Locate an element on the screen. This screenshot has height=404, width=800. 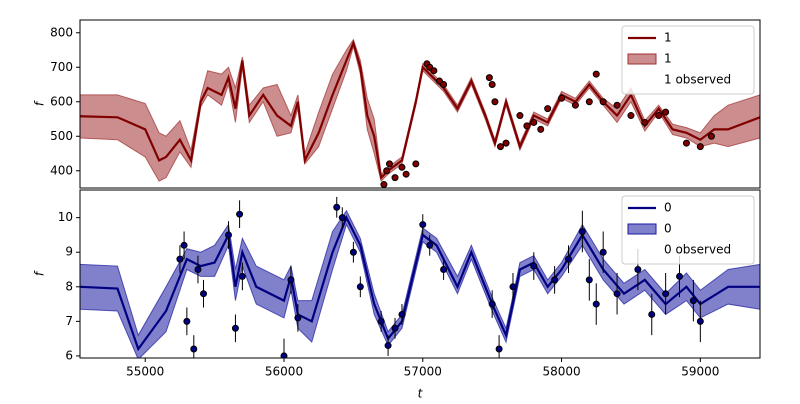
x-tick-label: 55000 is located at coordinates (145, 372).